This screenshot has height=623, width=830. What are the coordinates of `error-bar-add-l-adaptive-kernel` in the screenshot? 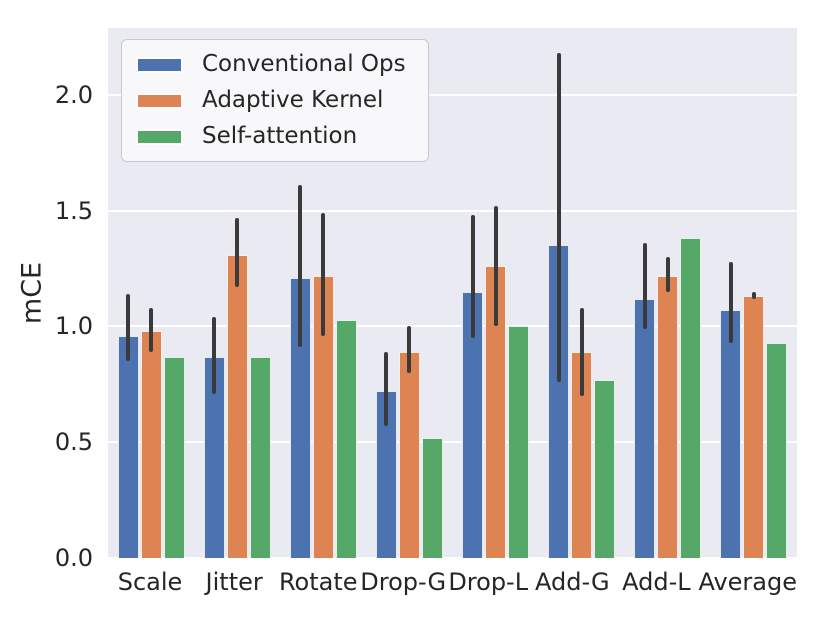 It's located at (667, 274).